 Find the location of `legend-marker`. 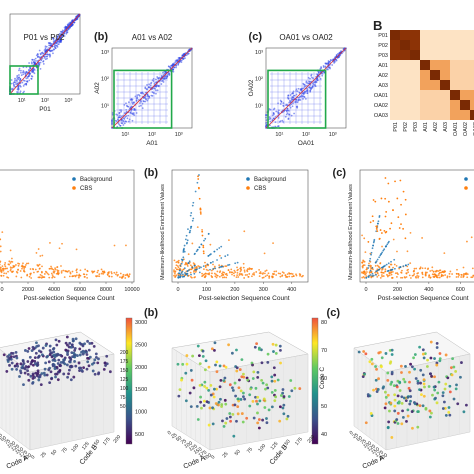

legend-marker is located at coordinates (74, 179).